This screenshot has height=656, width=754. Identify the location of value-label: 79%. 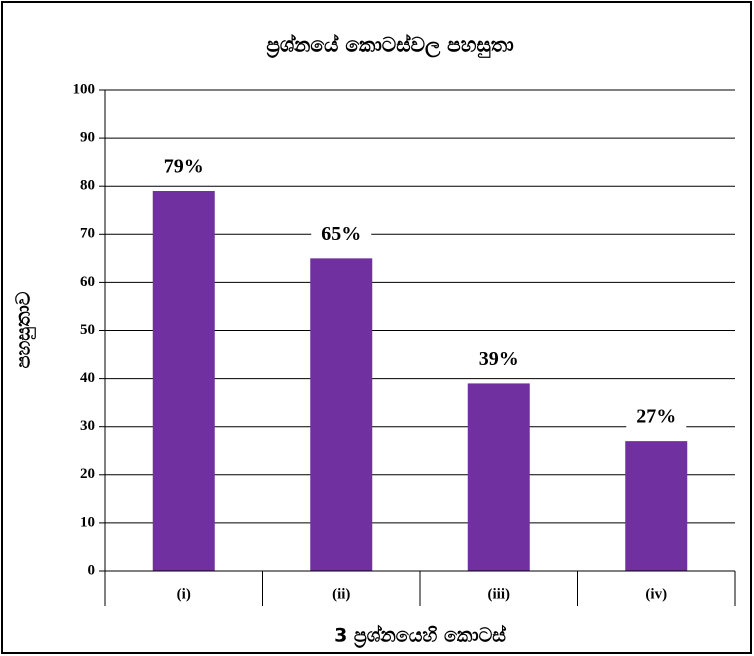
(184, 167).